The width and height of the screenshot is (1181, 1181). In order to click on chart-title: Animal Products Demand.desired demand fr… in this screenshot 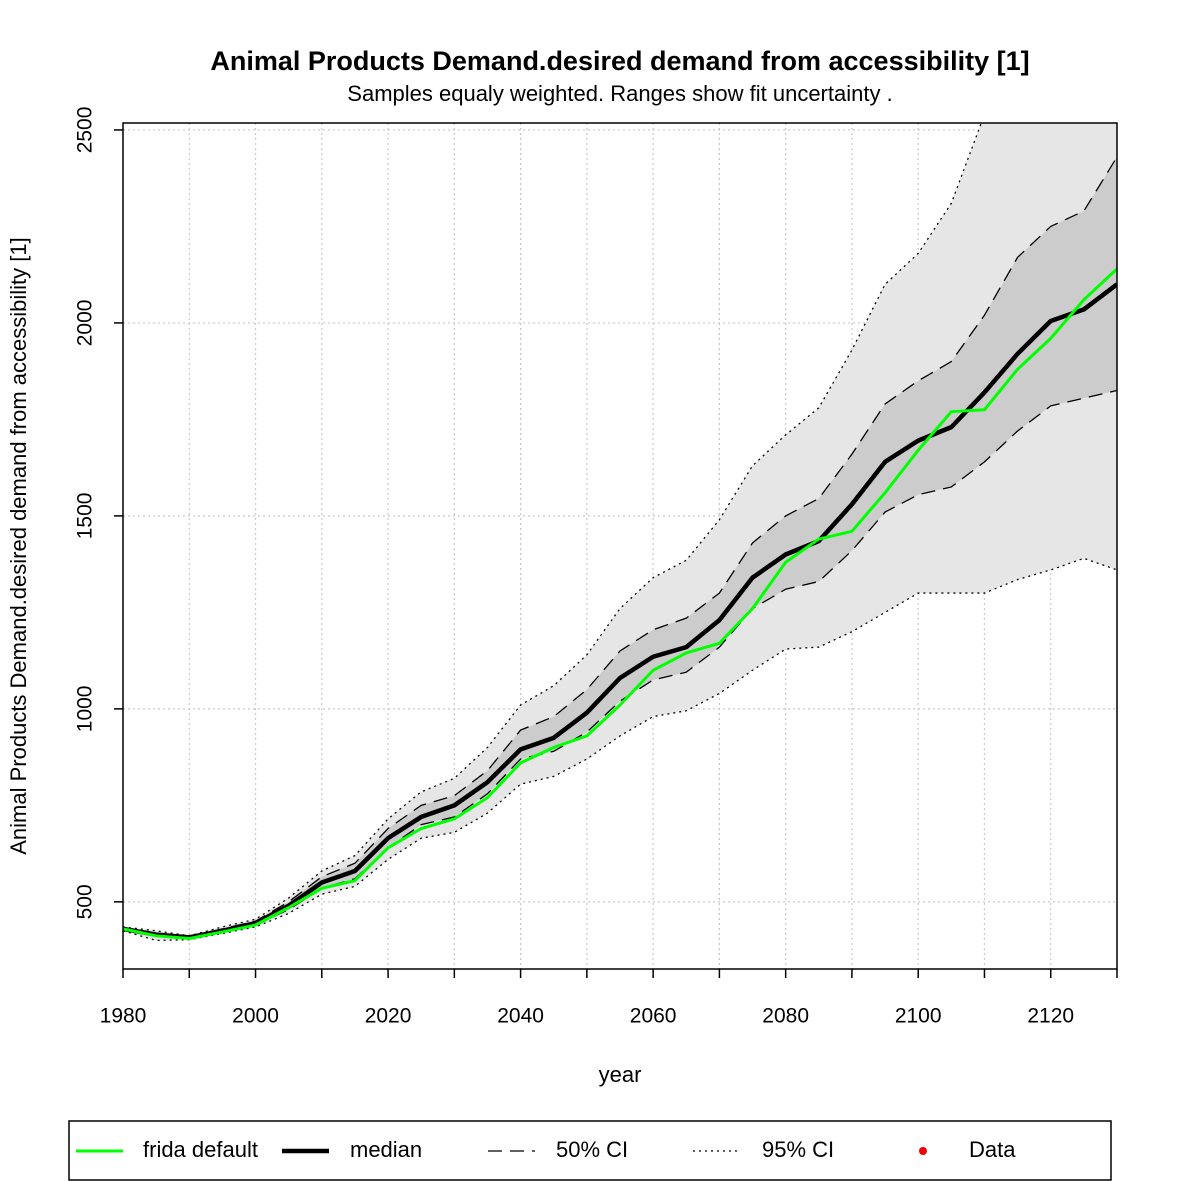, I will do `click(619, 61)`.